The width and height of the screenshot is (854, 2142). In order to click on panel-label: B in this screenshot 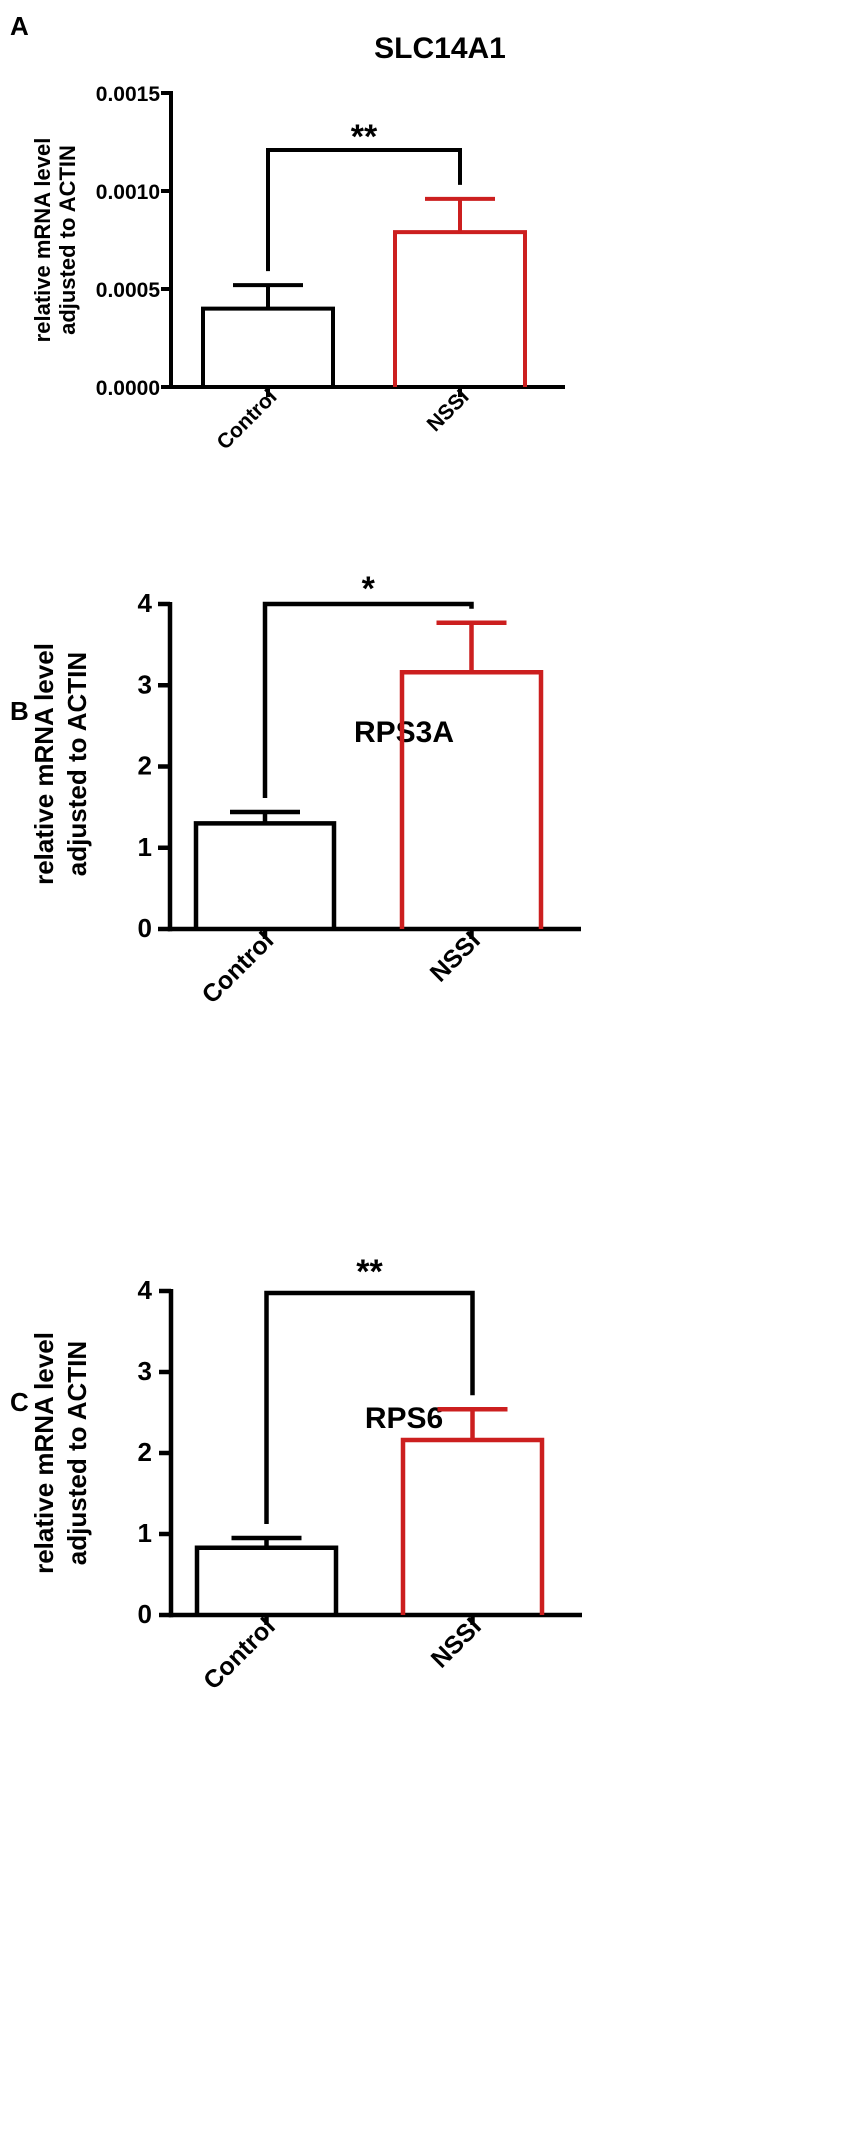, I will do `click(19, 711)`.